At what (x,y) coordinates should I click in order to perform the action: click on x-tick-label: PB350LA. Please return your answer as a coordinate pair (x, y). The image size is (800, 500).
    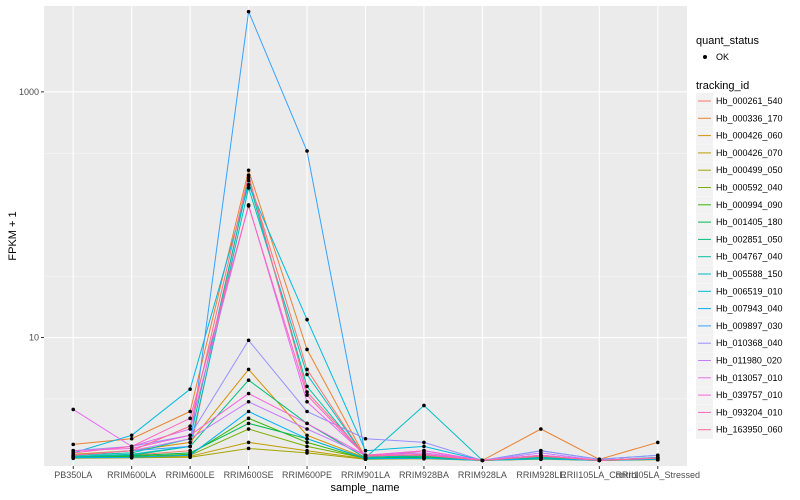
    Looking at the image, I should click on (73, 475).